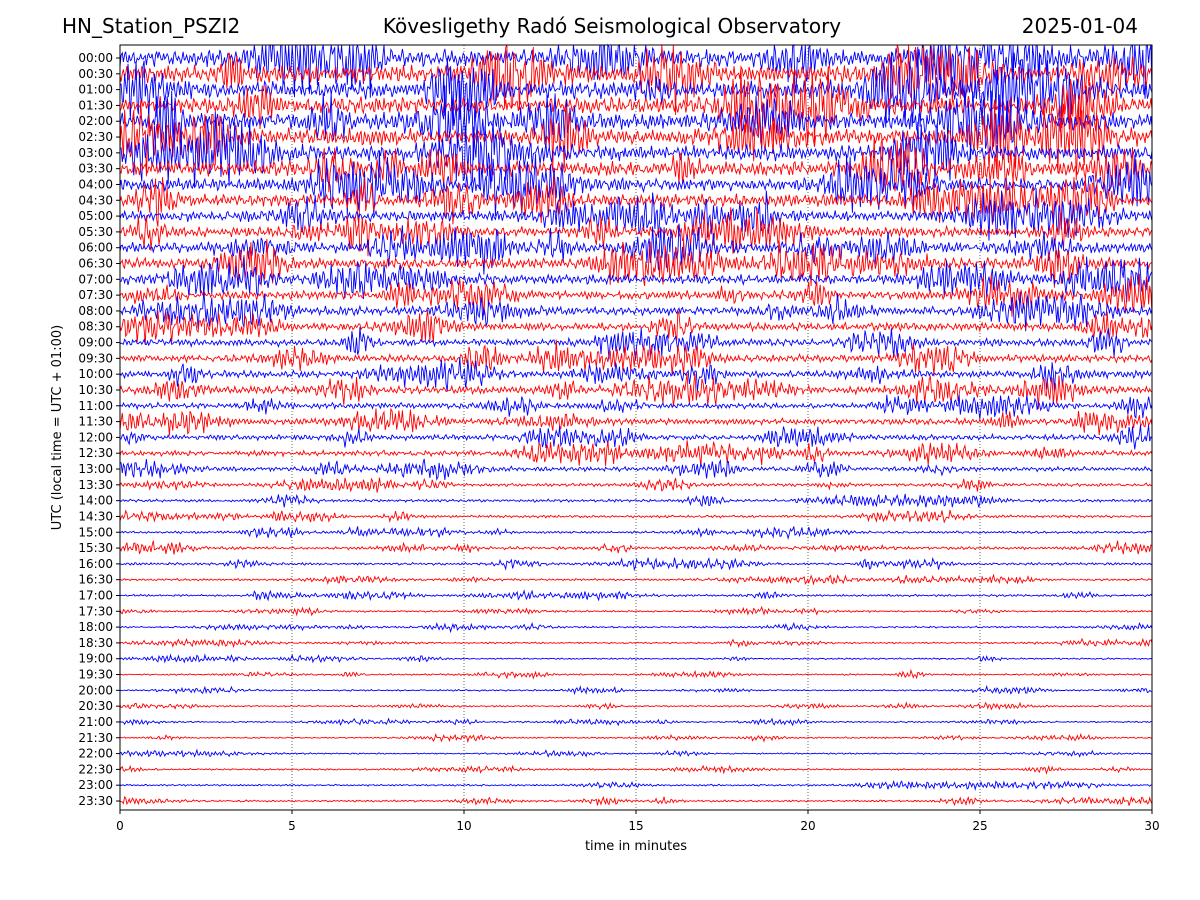 This screenshot has height=900, width=1200. I want to click on y-tick-label: 22:00, so click(95, 754).